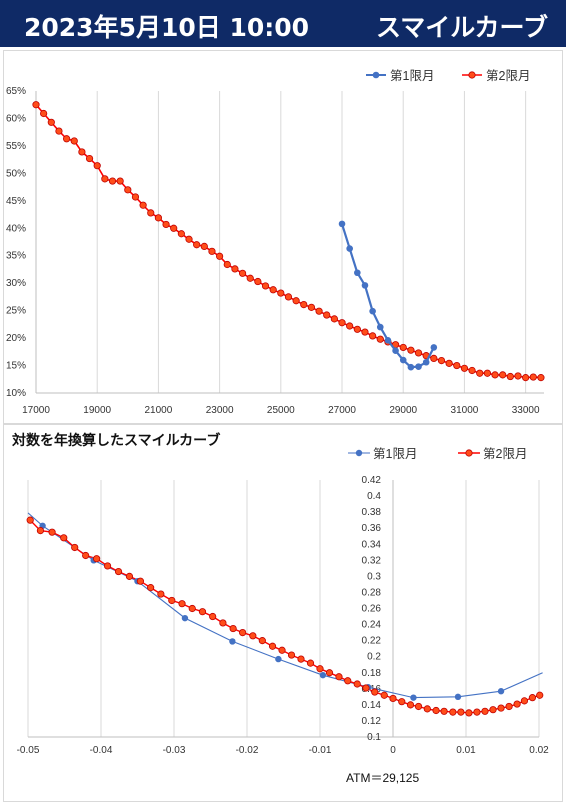  What do you see at coordinates (16, 228) in the screenshot?
I see `y-tick-label: 40%` at bounding box center [16, 228].